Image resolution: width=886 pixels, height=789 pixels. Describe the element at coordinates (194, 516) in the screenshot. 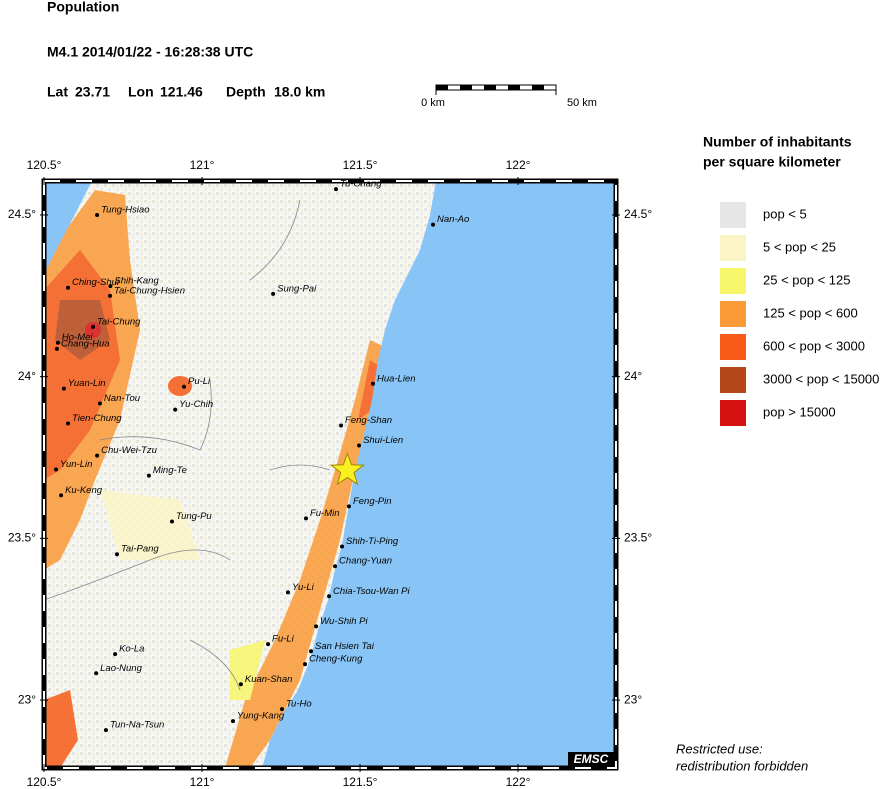

I see `city-label: Tung-Pu` at that location.